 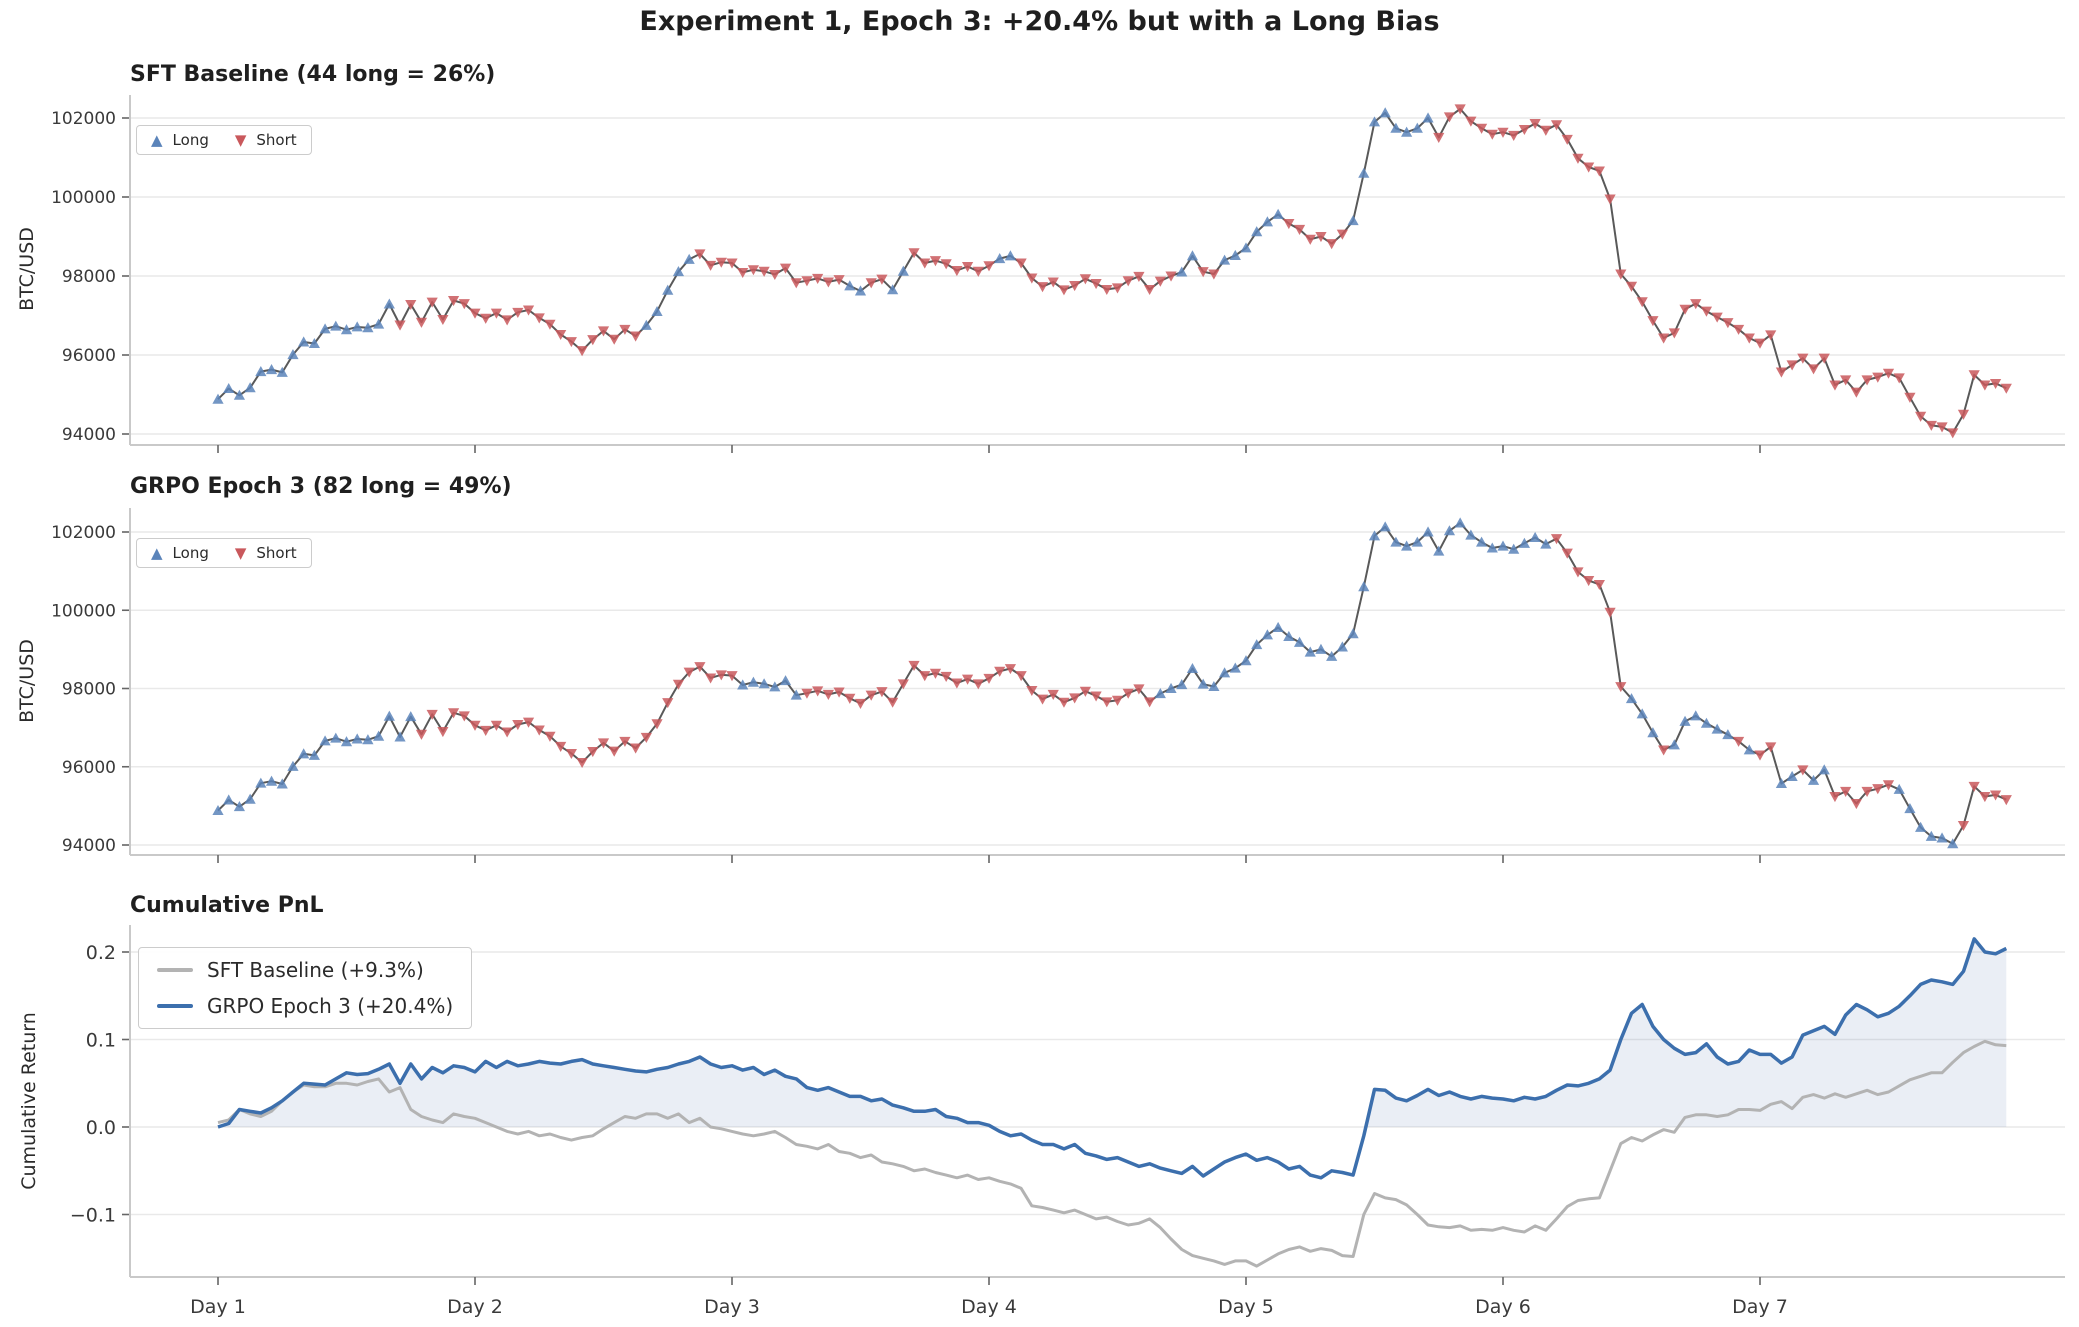 I want to click on x-tick-label: Day 1, so click(x=218, y=1307).